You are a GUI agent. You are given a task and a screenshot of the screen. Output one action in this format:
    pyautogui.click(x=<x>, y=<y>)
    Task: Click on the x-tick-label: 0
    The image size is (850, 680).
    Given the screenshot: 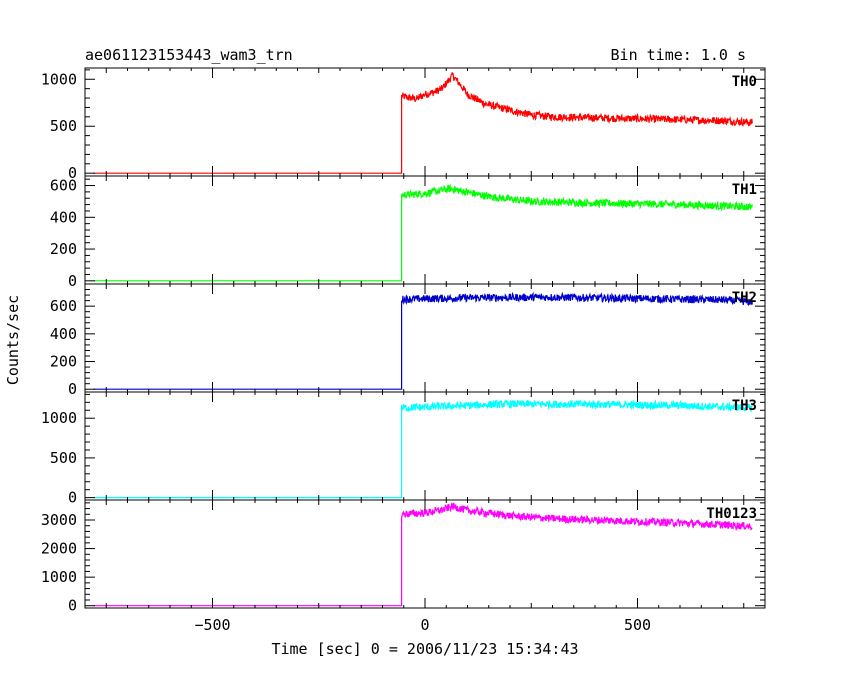 What is the action you would take?
    pyautogui.click(x=424, y=625)
    